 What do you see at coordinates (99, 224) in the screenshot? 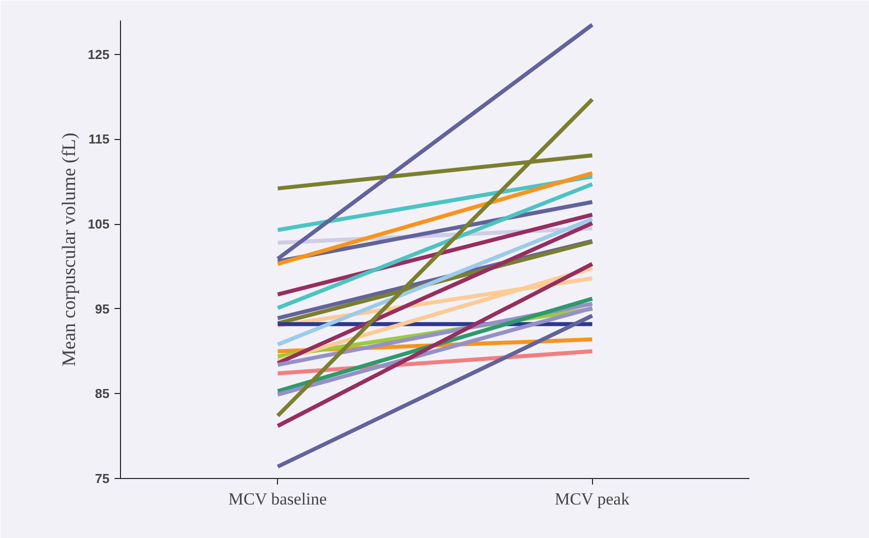
I see `y-tick-label: 105` at bounding box center [99, 224].